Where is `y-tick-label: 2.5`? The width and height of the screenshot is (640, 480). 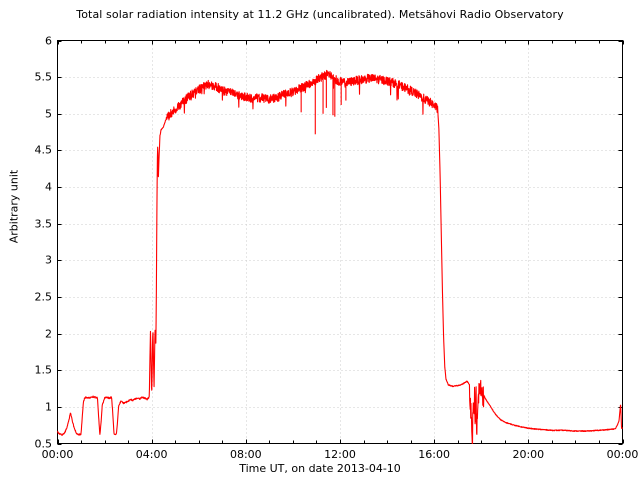
y-tick-label: 2.5 is located at coordinates (43, 297).